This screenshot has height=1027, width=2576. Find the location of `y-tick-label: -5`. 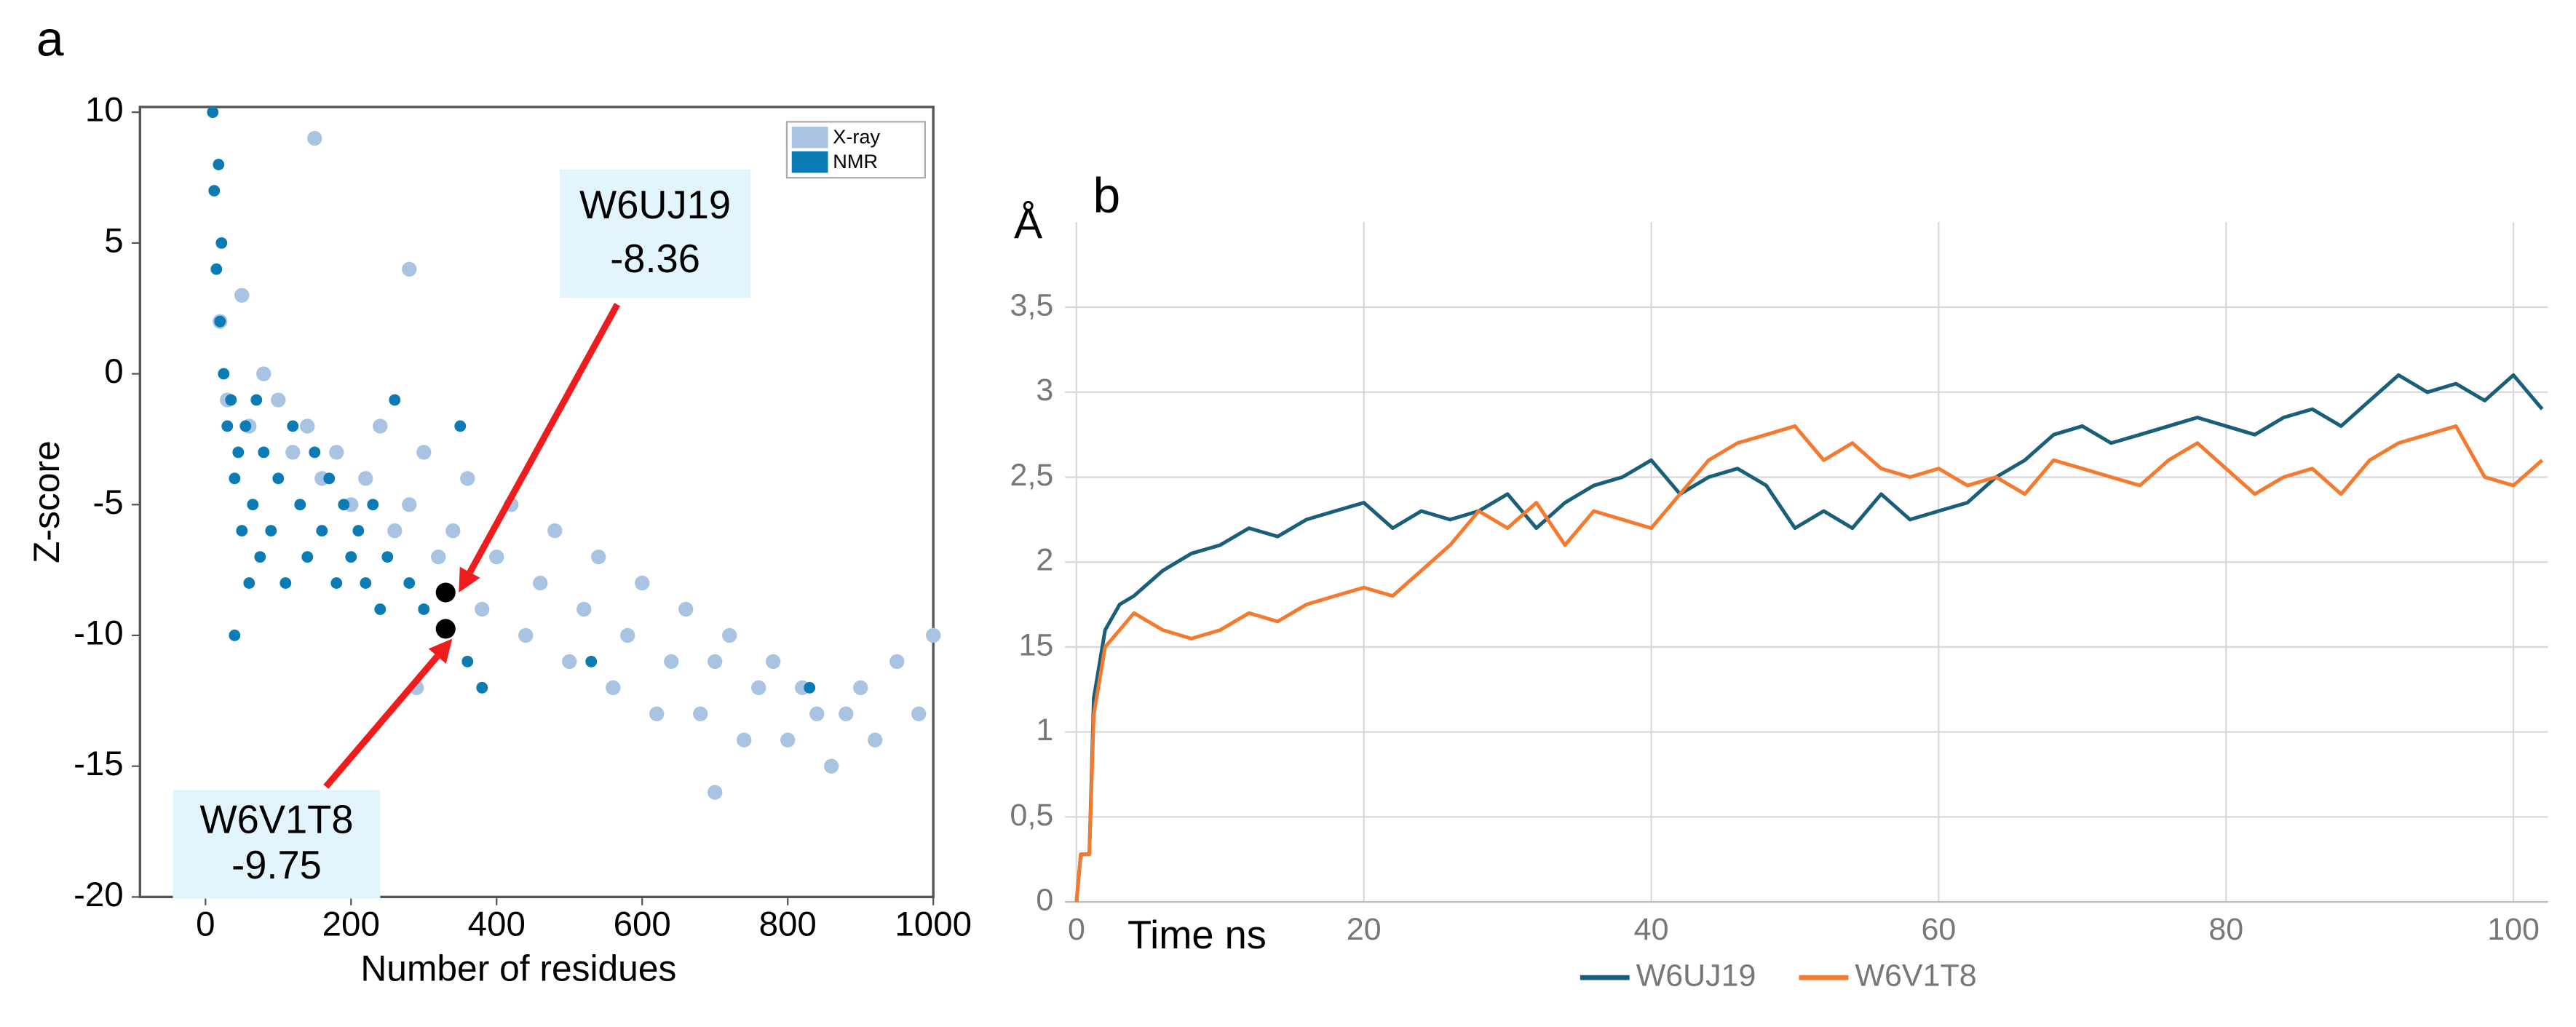

y-tick-label: -5 is located at coordinates (107, 503).